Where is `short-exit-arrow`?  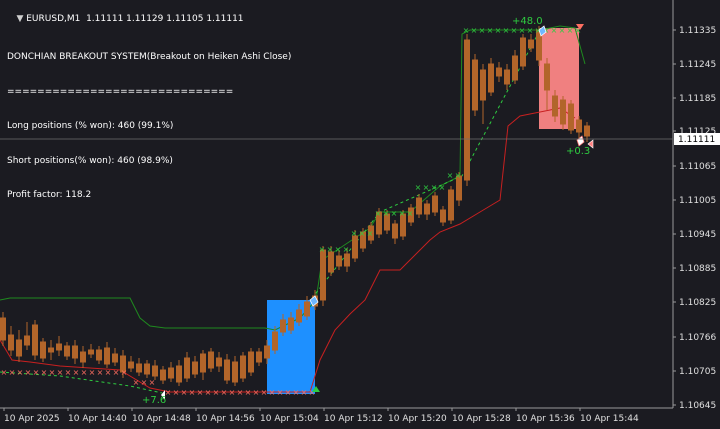
short-exit-arrow is located at coordinates (590, 144).